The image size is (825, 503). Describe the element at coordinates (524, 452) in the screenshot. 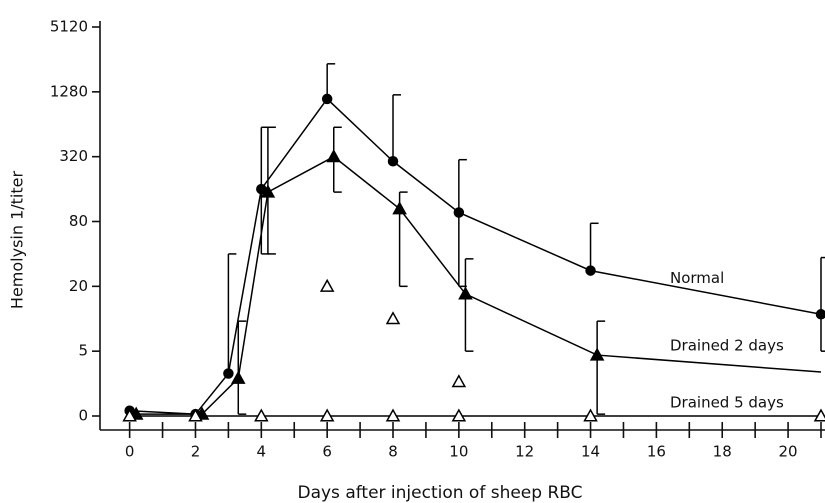

I see `x-tick-label: 12` at that location.